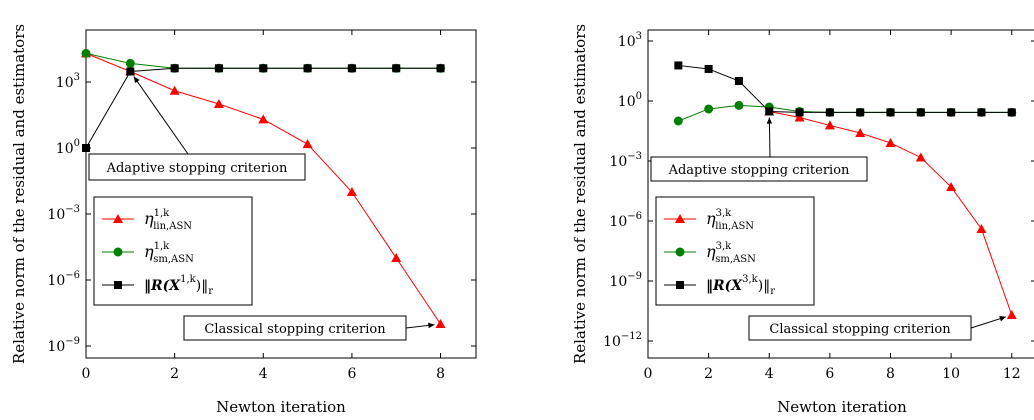 The image size is (1034, 420). I want to click on legend-label: ‖R(X1,k)‖r, so click(178, 285).